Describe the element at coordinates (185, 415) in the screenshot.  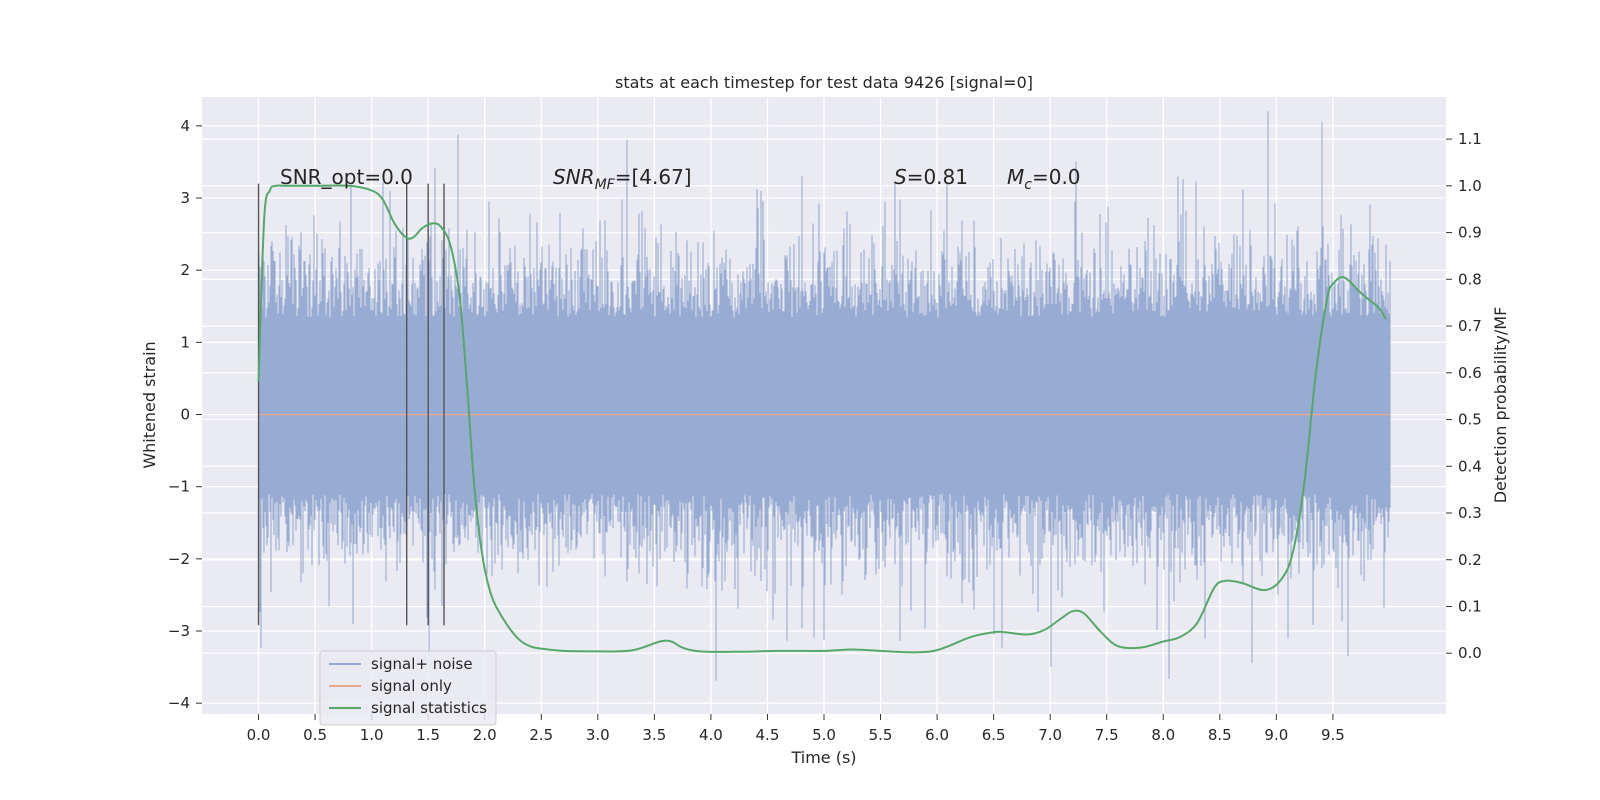
I see `y-tick-label: 0` at that location.